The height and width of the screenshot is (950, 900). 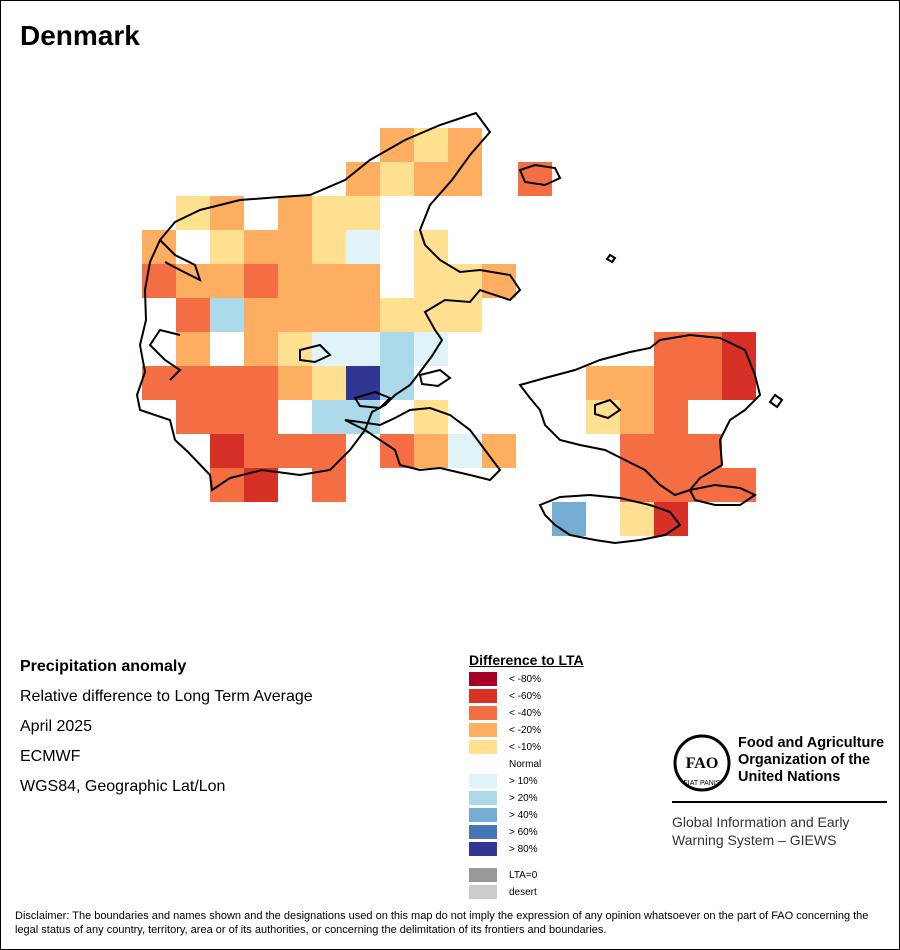 I want to click on info-projection: WGS84, Geographic Lat/Lon, so click(x=123, y=786).